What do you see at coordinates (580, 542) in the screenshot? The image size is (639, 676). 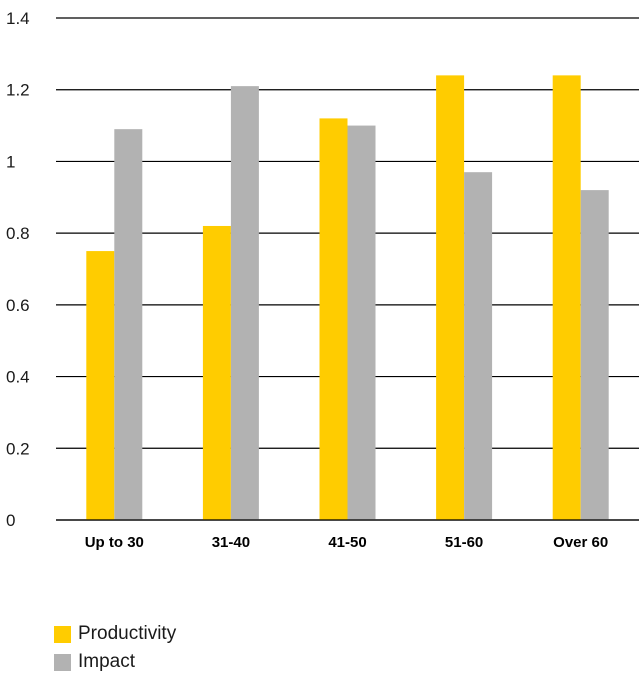 I see `x-category-label: Over 60` at bounding box center [580, 542].